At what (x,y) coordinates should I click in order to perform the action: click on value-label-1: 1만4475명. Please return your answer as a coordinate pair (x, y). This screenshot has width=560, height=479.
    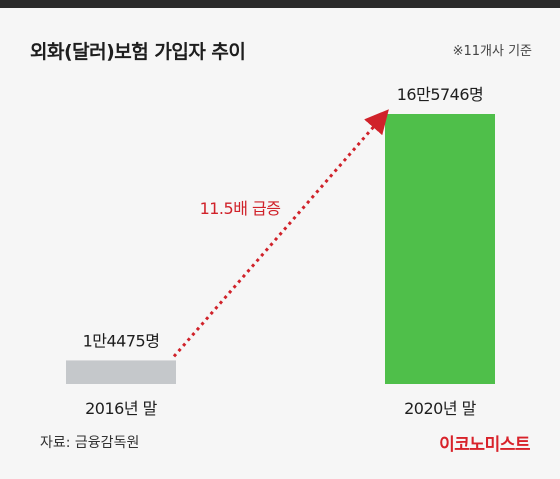
    Looking at the image, I should click on (121, 340).